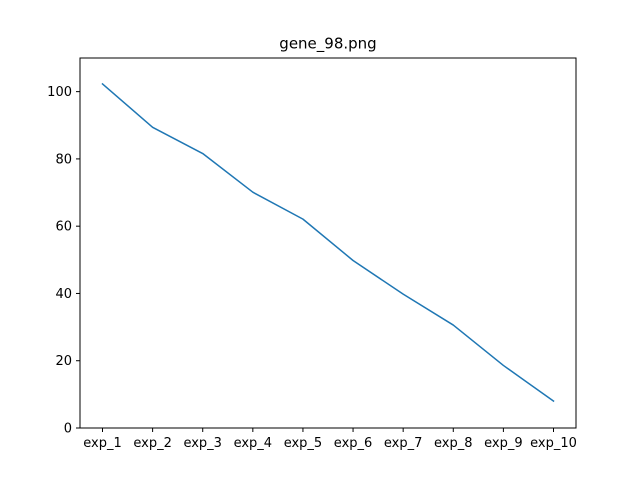 The width and height of the screenshot is (640, 480). Describe the element at coordinates (63, 294) in the screenshot. I see `y-tick-label: 40` at that location.